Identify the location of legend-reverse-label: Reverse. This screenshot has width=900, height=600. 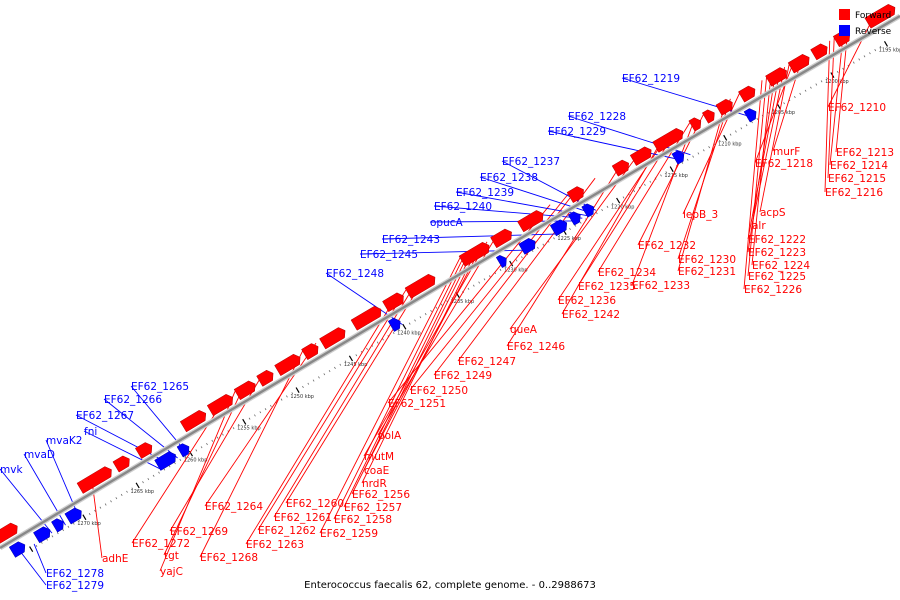
(873, 32).